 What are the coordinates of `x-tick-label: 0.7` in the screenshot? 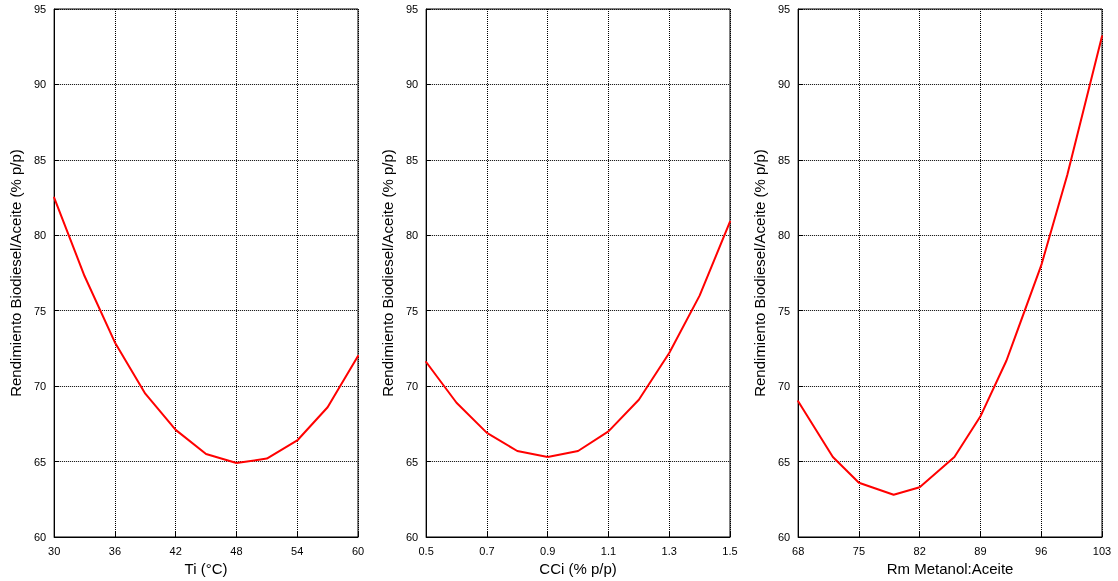 It's located at (487, 550).